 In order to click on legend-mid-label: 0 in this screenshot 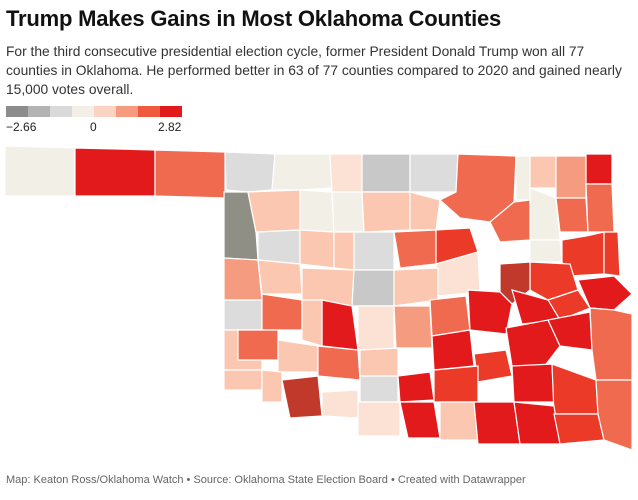, I will do `click(93, 127)`.